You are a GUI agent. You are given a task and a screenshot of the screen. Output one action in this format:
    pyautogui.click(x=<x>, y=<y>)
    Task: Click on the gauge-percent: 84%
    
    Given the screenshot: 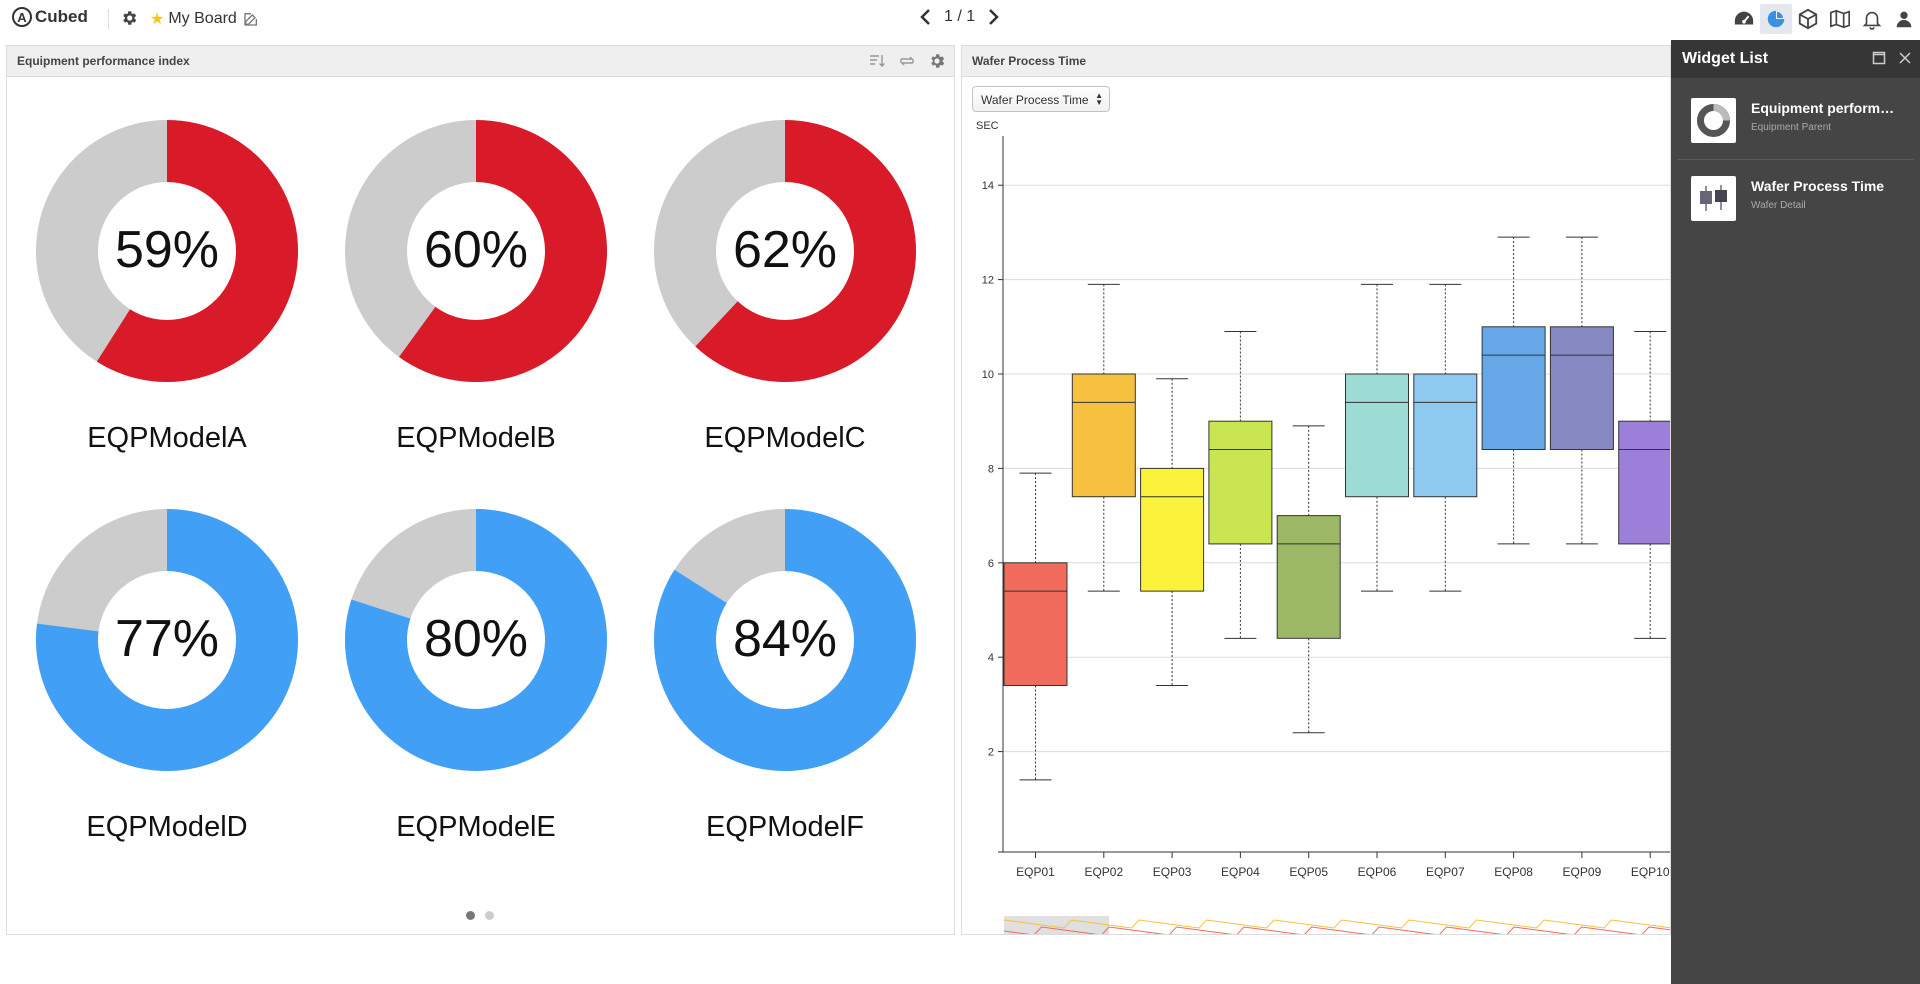 What is the action you would take?
    pyautogui.click(x=785, y=639)
    